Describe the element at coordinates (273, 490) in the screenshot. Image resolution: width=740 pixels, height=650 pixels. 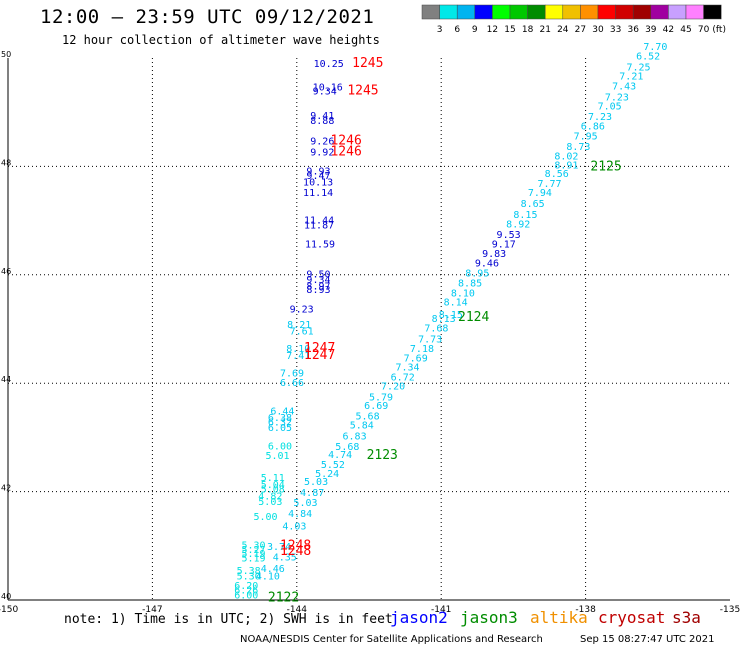
I see `wave-height-label: 5.08` at that location.